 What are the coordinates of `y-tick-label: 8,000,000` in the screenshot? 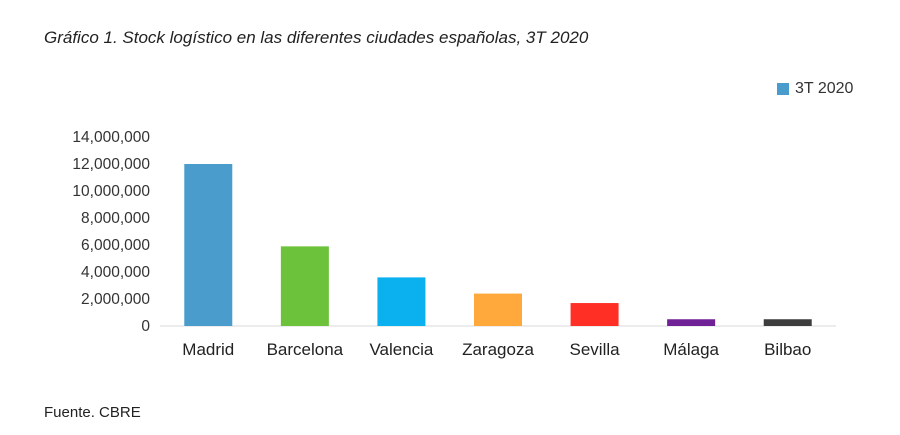 It's located at (115, 218).